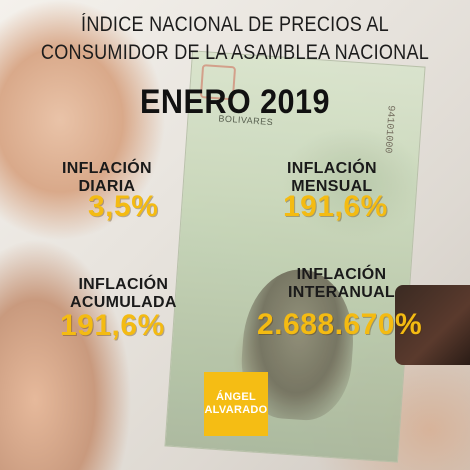 This screenshot has width=470, height=470. I want to click on accumulated-inflation-label: INFLACIÓN ACUMULADA, so click(123, 294).